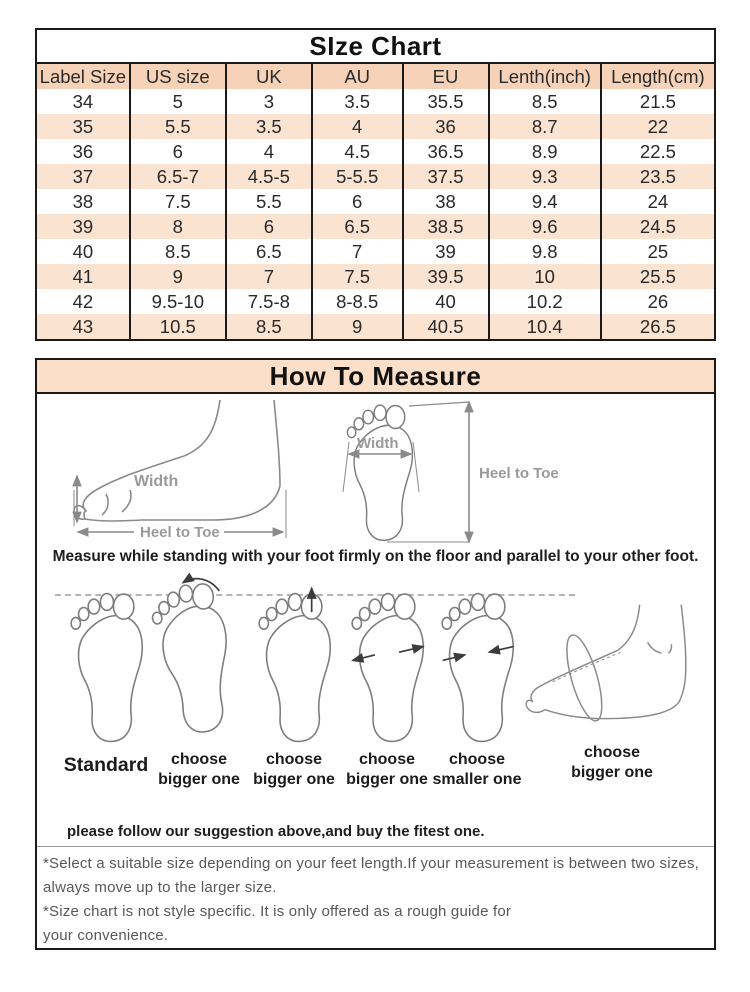 This screenshot has height=992, width=750. Describe the element at coordinates (356, 176) in the screenshot. I see `size-cell: 5-5.5` at that location.